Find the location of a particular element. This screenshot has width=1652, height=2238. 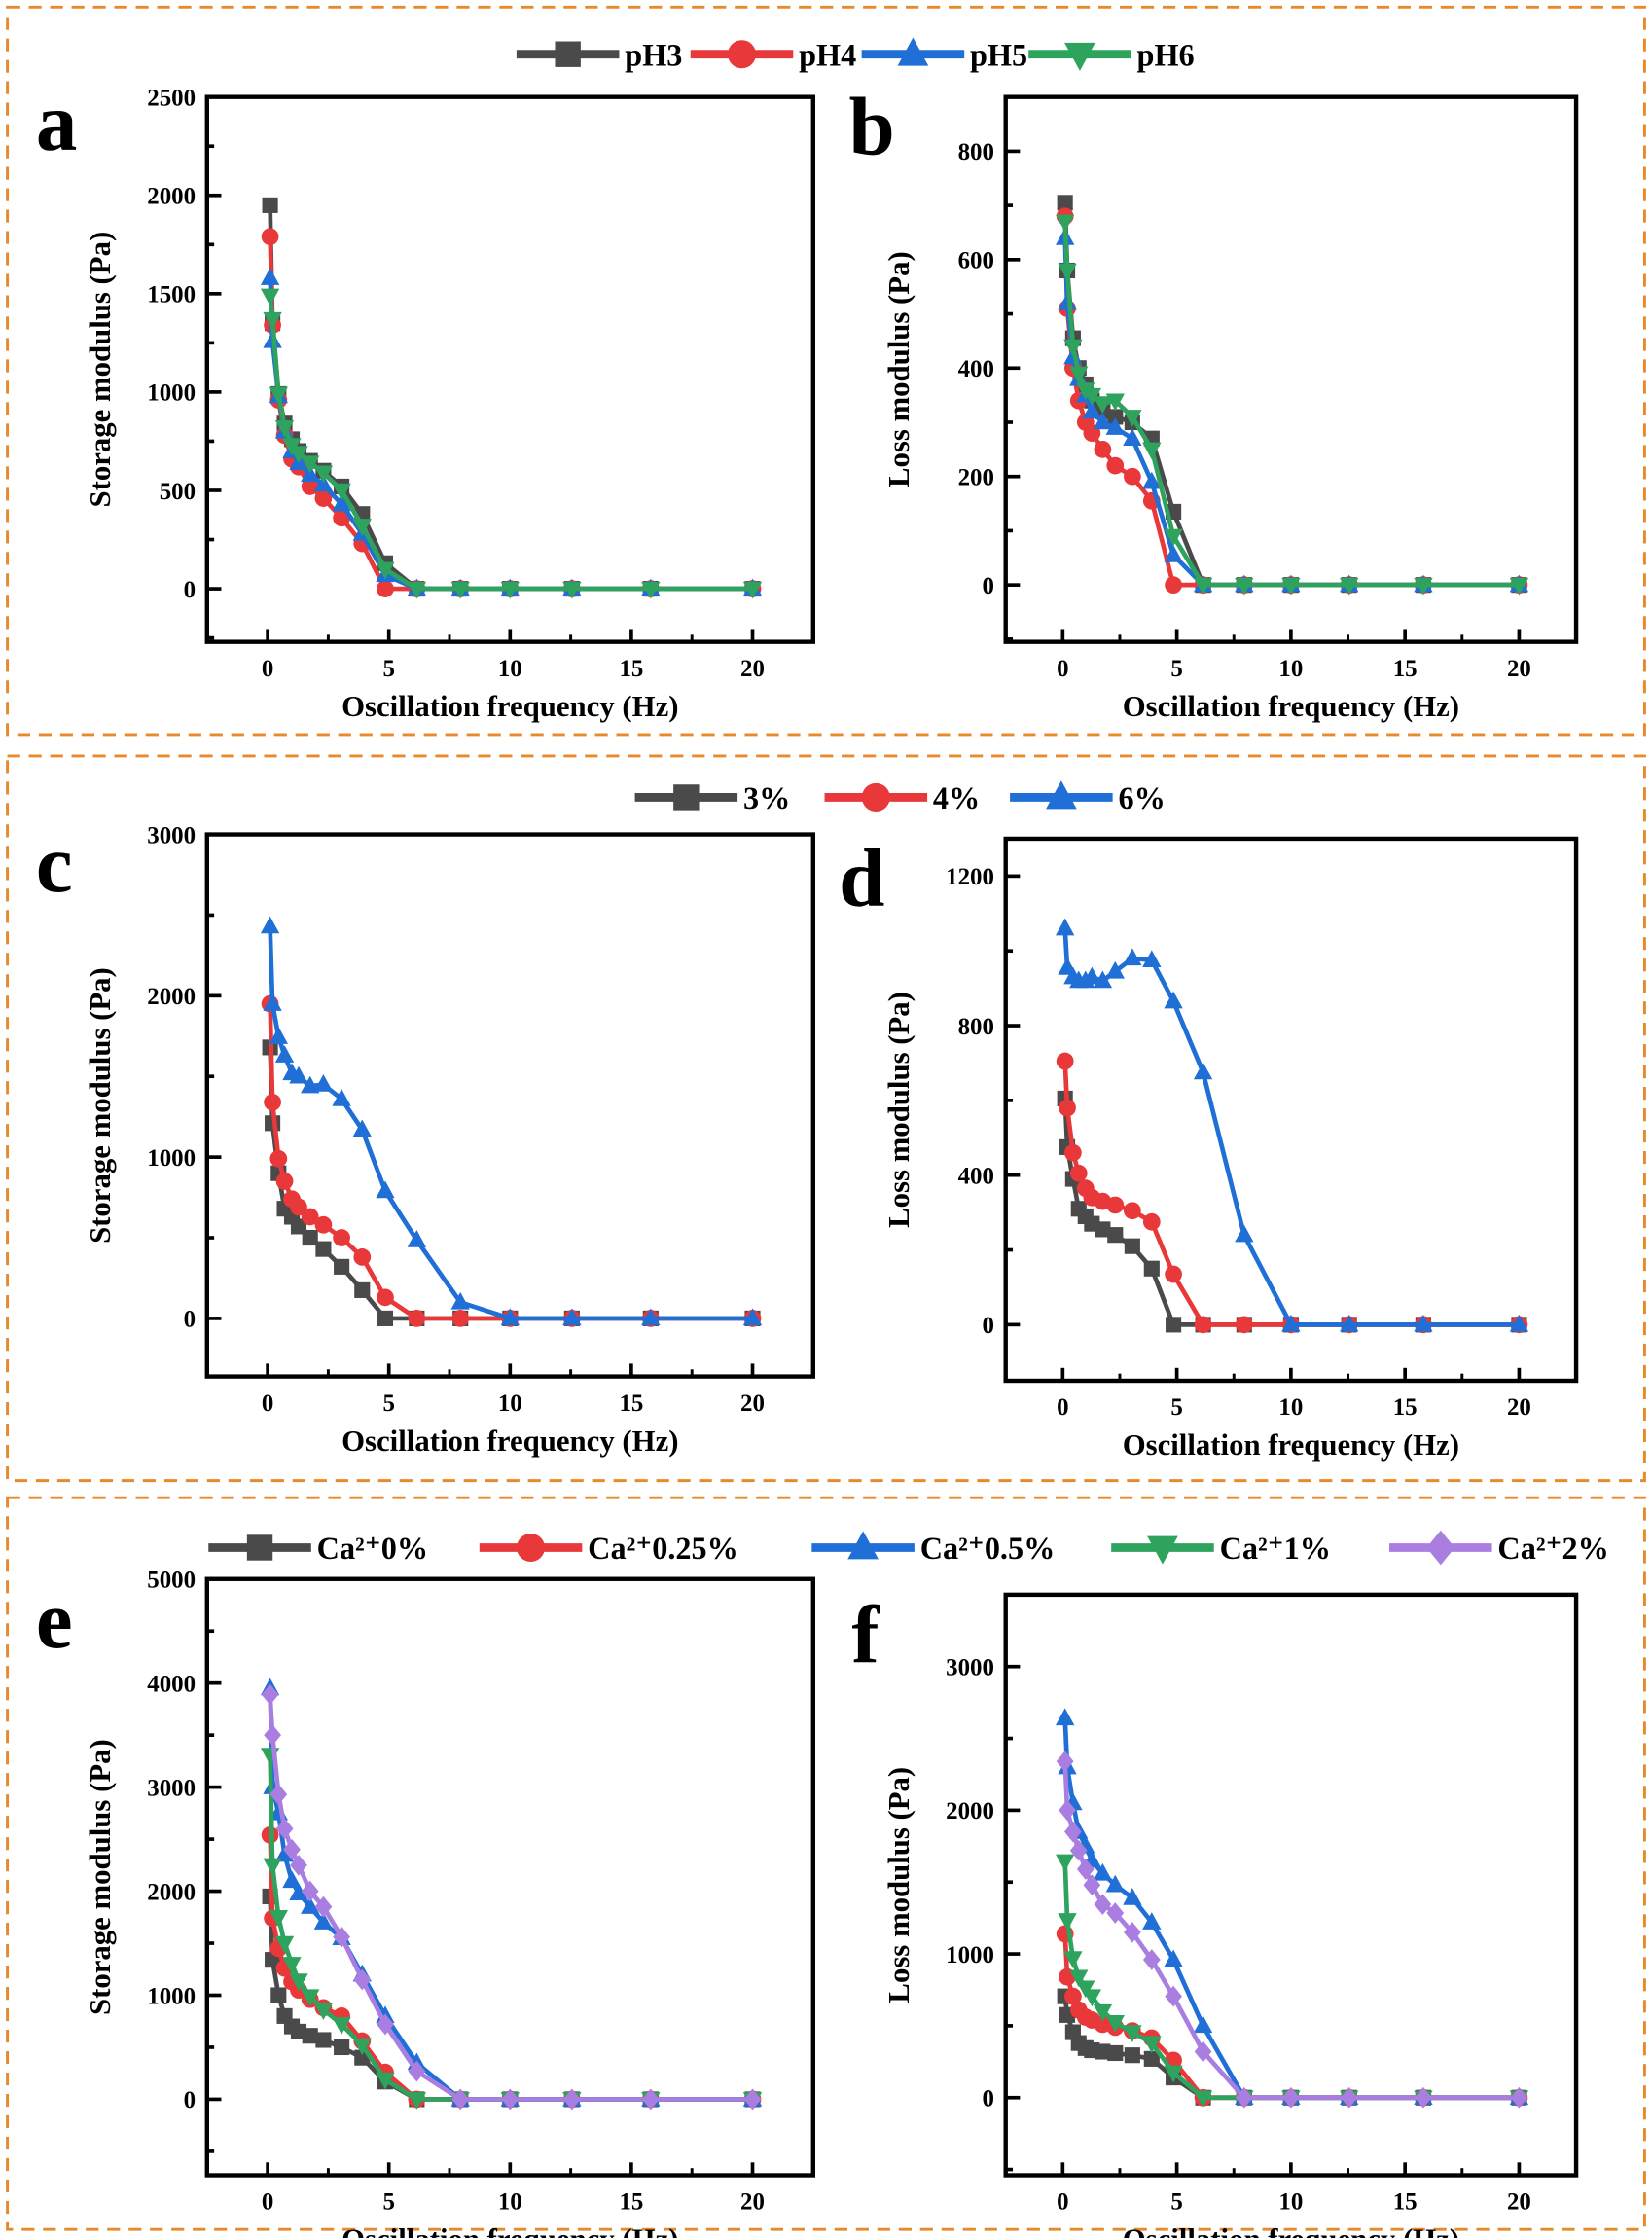

legend-label: pH3 is located at coordinates (653, 54).